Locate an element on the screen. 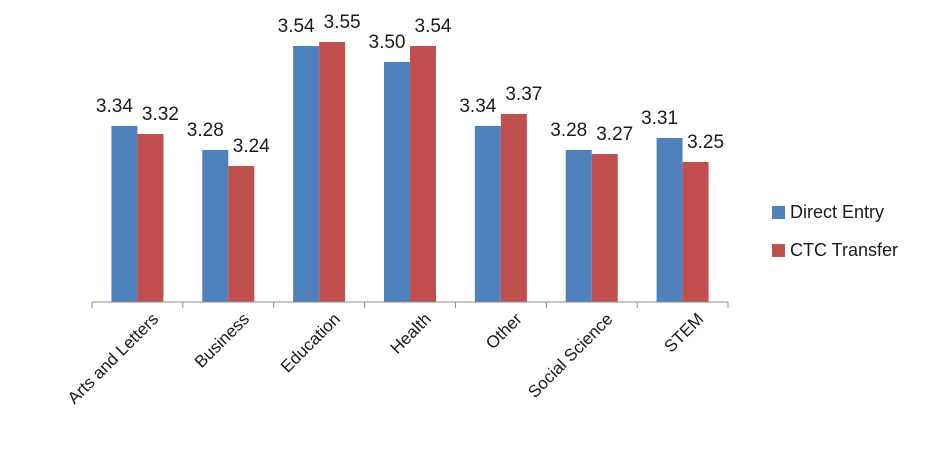  x-tick-label-1: Business is located at coordinates (222, 340).